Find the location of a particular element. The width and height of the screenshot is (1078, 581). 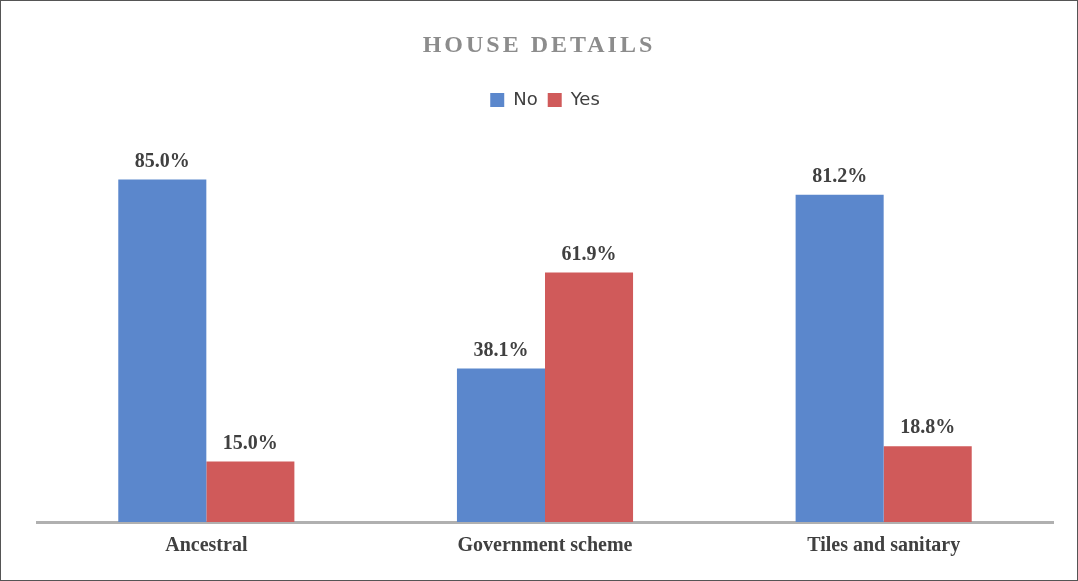

x-tick-label: Ancestral is located at coordinates (206, 544).